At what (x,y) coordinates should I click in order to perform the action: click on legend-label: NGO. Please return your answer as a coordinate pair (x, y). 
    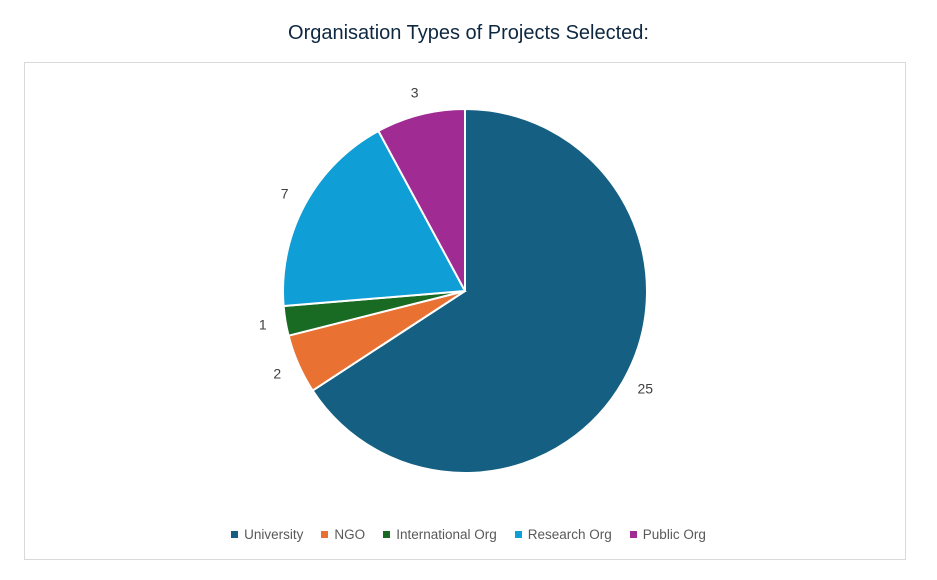
    Looking at the image, I should click on (350, 534).